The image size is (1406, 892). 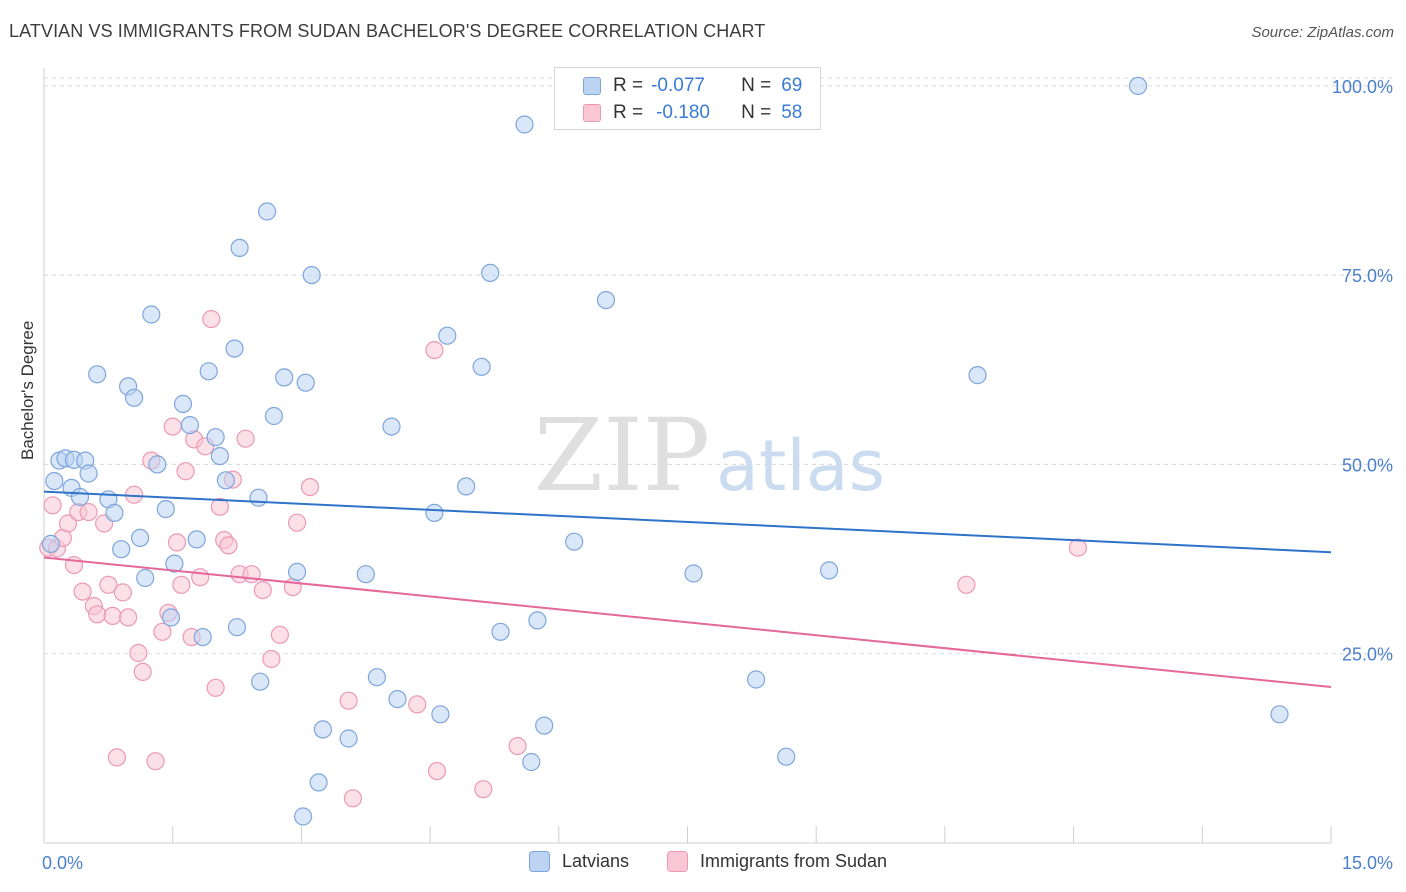 I want to click on n-label: N =, so click(x=756, y=112).